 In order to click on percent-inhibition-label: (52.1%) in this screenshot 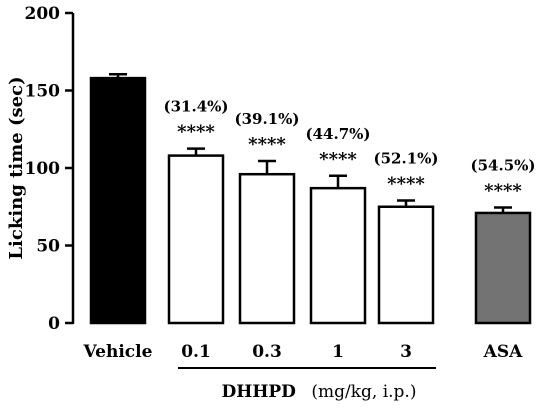, I will do `click(406, 159)`.